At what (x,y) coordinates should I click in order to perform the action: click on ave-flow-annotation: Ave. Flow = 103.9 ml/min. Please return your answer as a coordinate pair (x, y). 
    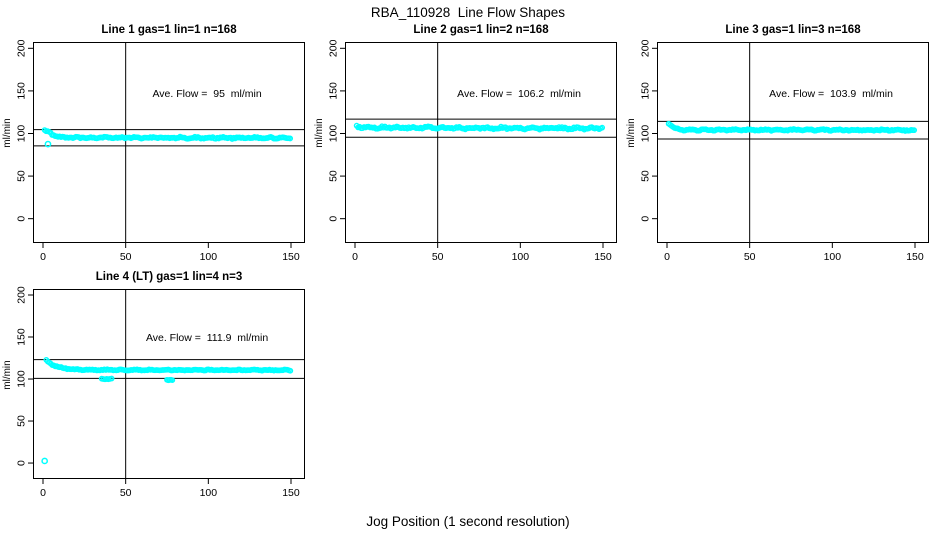
    Looking at the image, I should click on (831, 94).